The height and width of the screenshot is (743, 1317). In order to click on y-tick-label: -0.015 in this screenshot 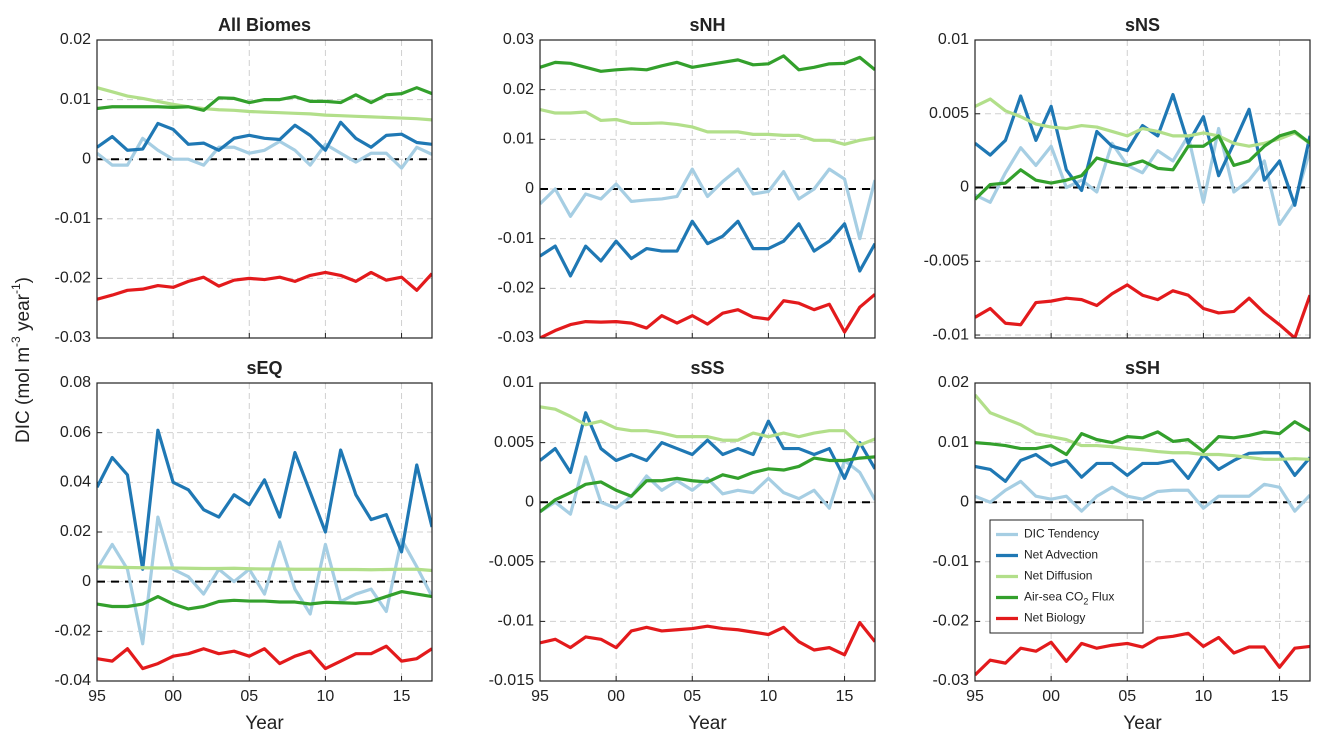, I will do `click(511, 680)`.